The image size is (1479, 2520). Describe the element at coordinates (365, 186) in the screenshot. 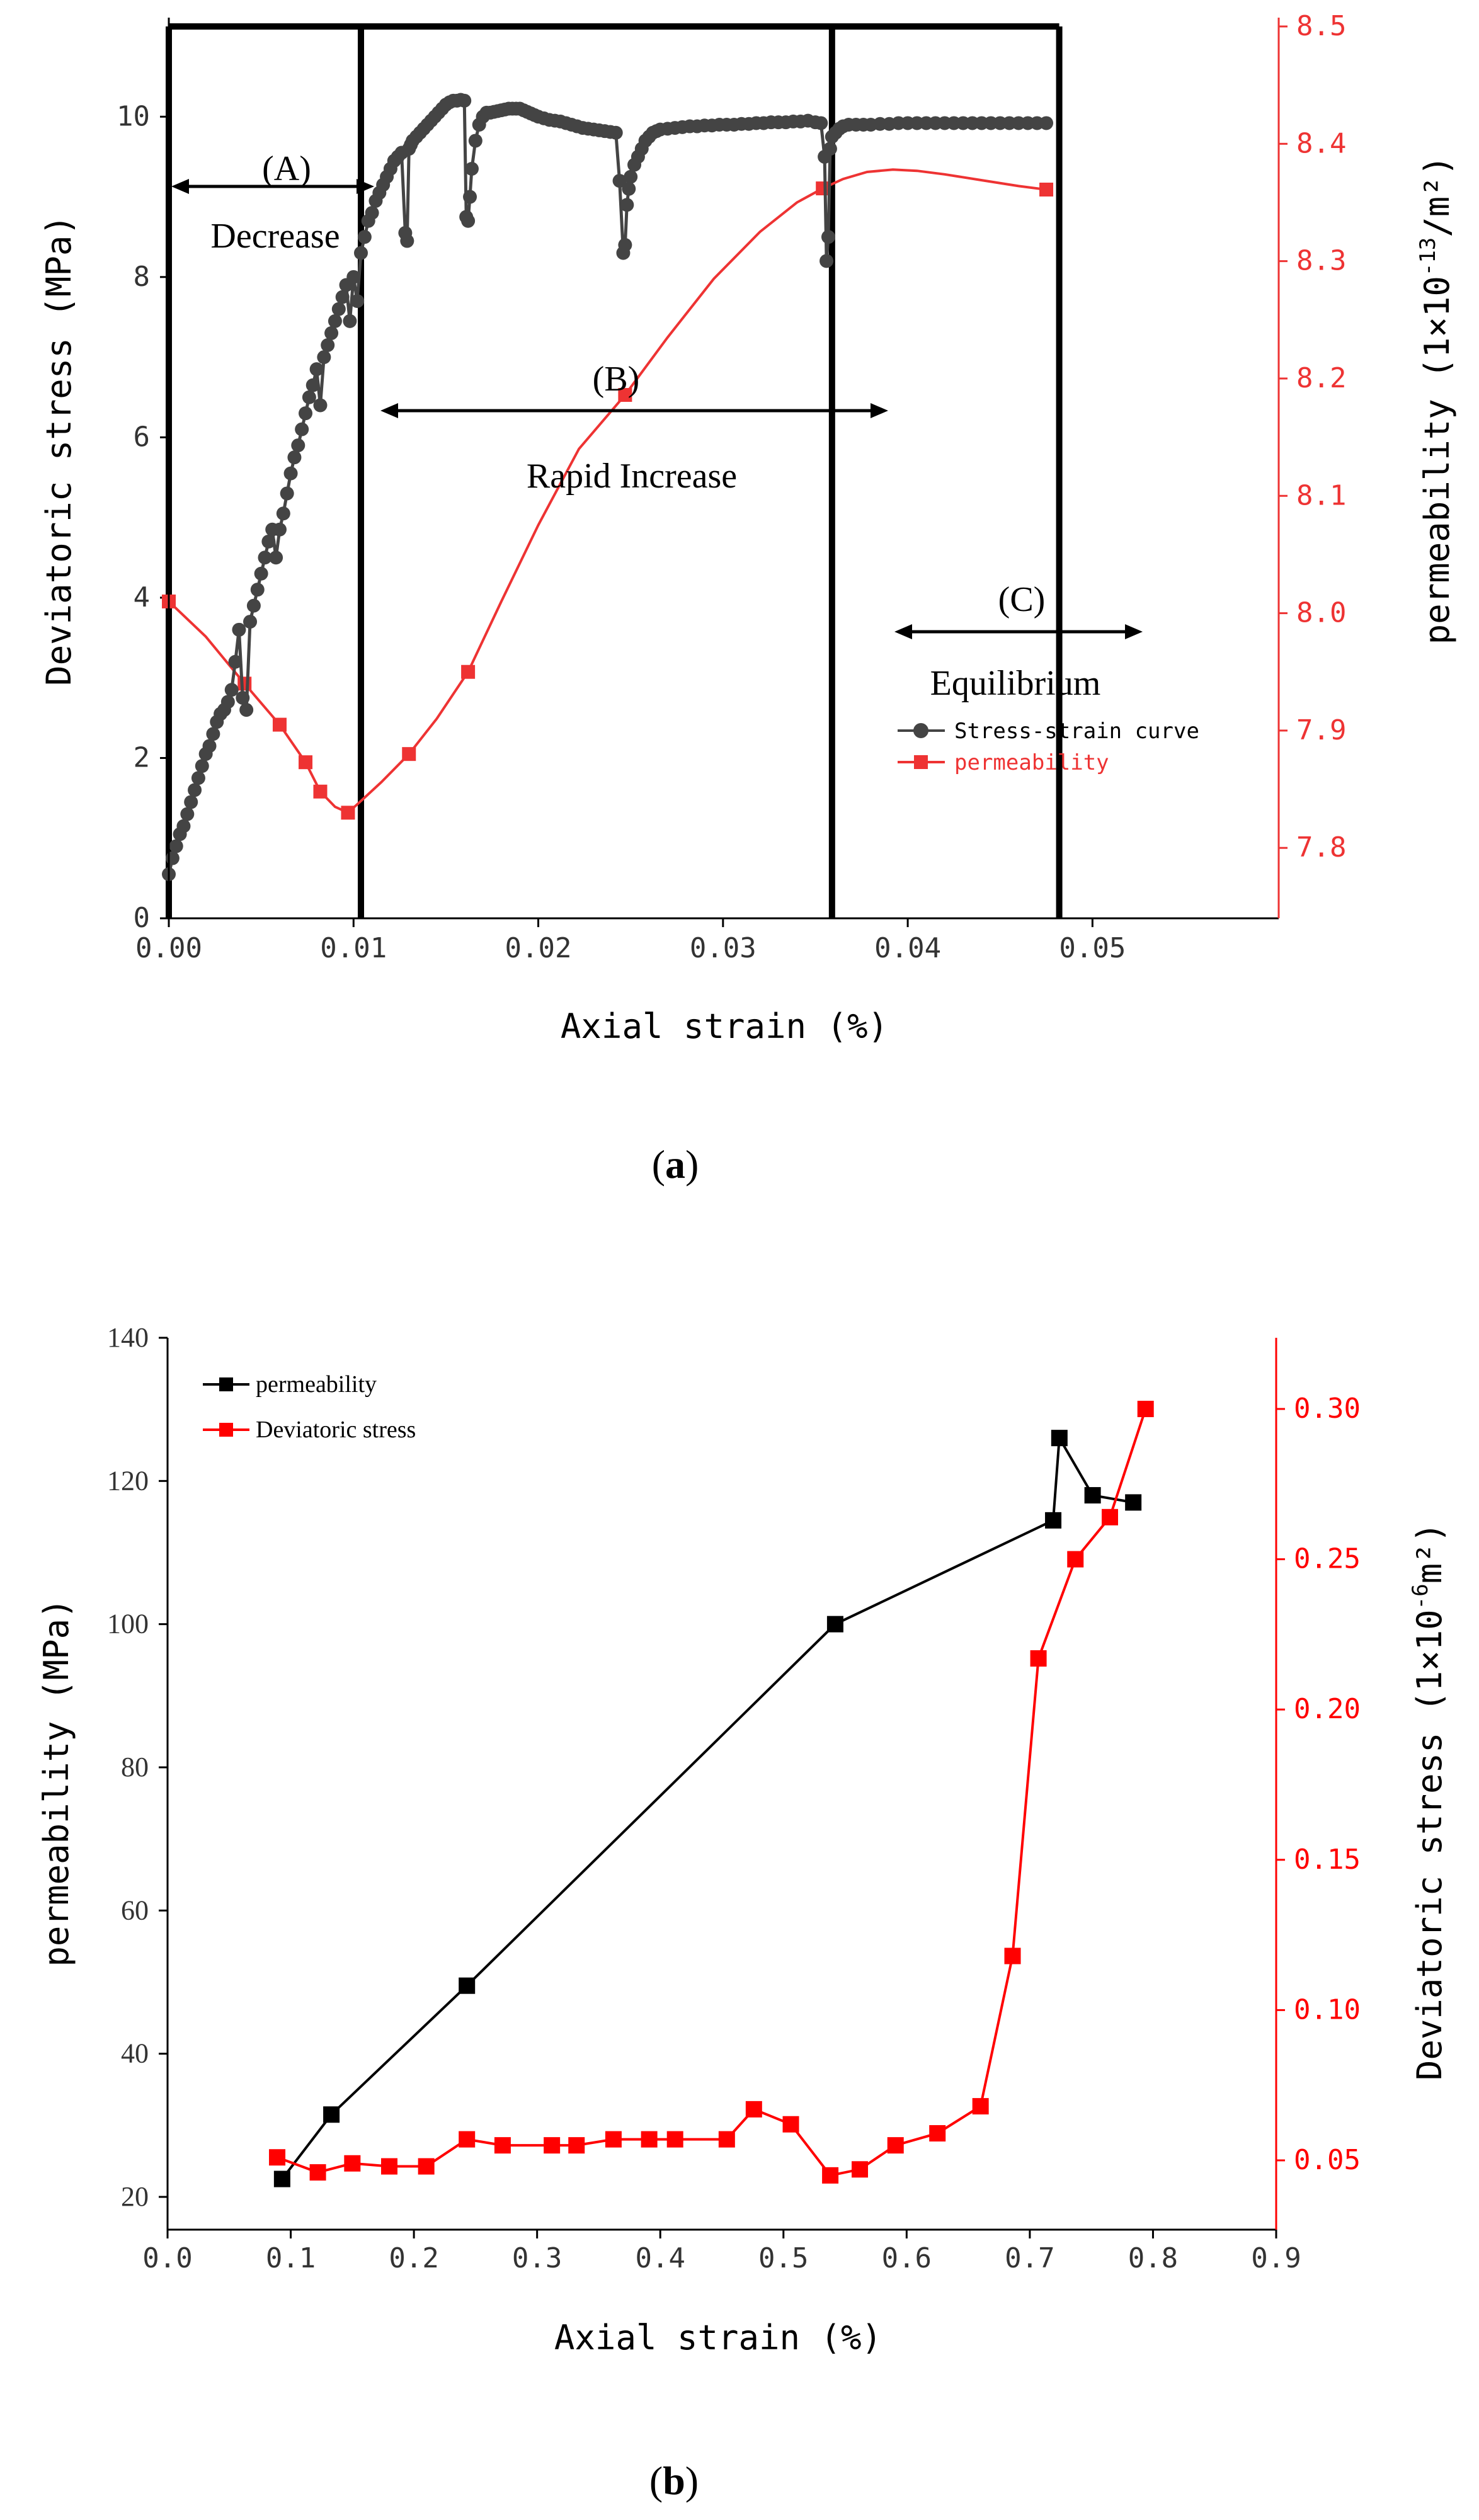

I see `arrow-right-head-a` at that location.